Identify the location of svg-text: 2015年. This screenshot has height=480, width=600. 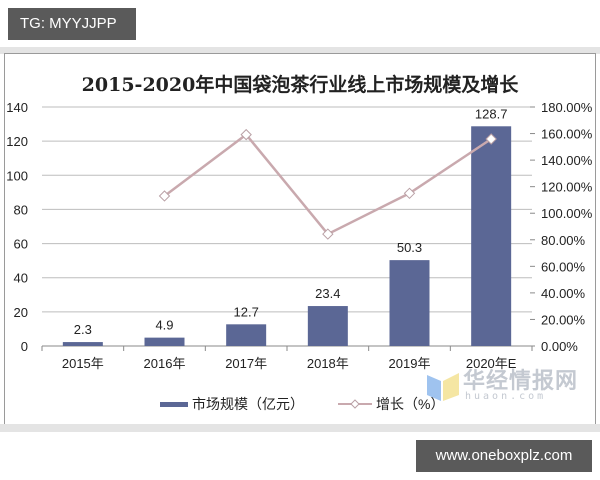
(83, 363).